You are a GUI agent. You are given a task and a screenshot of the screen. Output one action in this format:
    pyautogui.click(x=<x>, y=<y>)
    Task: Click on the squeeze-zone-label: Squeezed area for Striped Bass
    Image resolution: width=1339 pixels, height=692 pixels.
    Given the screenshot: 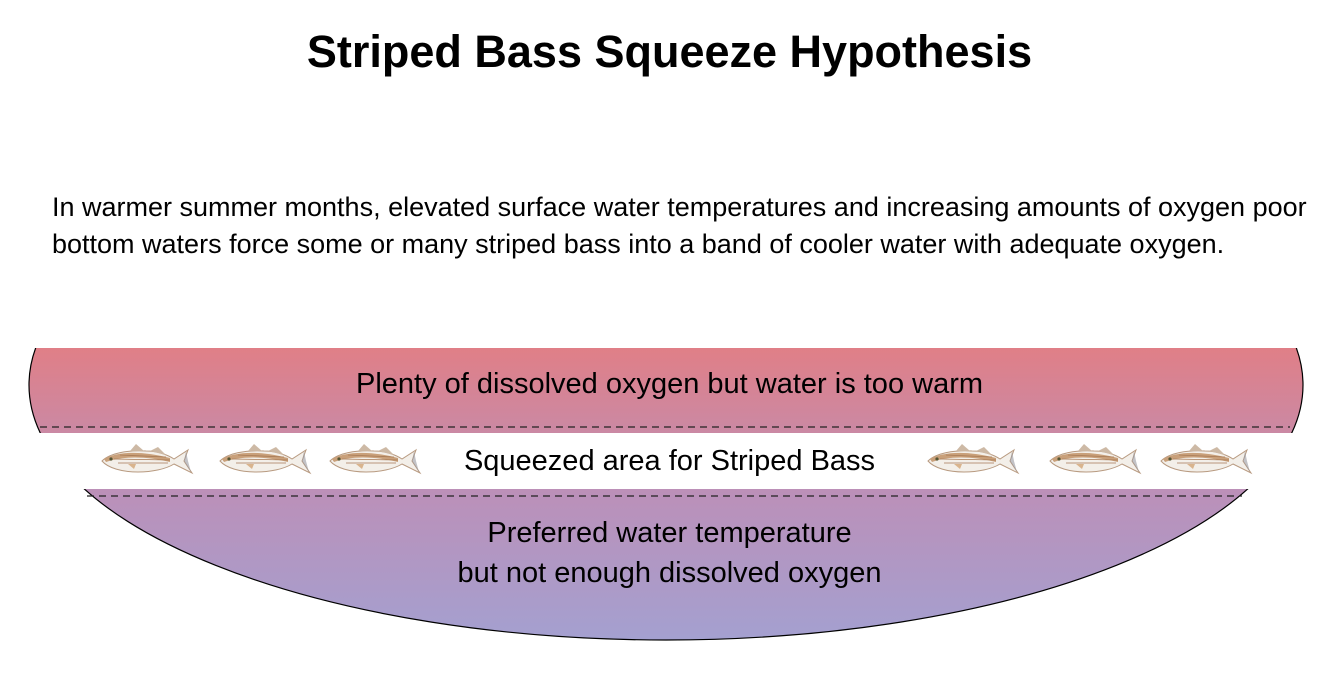 What is the action you would take?
    pyautogui.click(x=669, y=461)
    